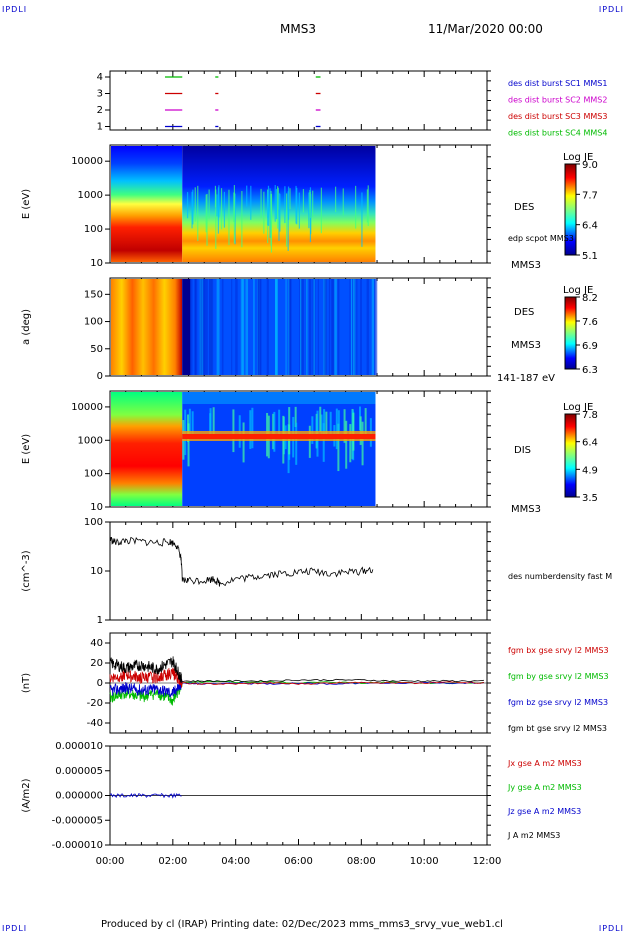 The width and height of the screenshot is (630, 934). I want to click on y-tick-label: -40, so click(95, 723).